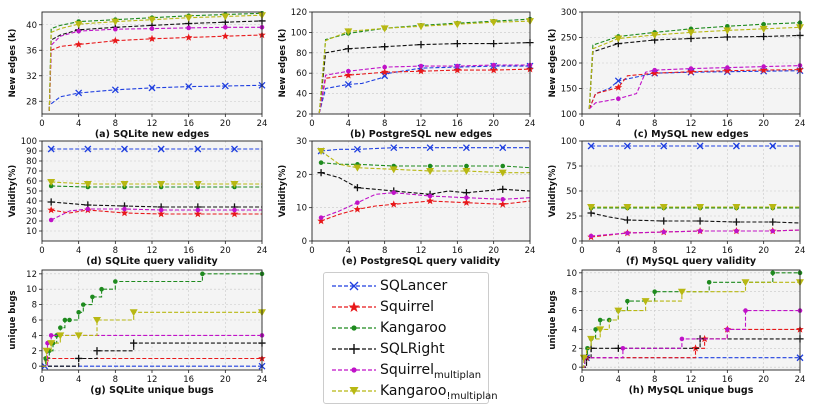 The height and width of the screenshot is (407, 814). I want to click on y-axis-label: unique bugs, so click(553, 319).